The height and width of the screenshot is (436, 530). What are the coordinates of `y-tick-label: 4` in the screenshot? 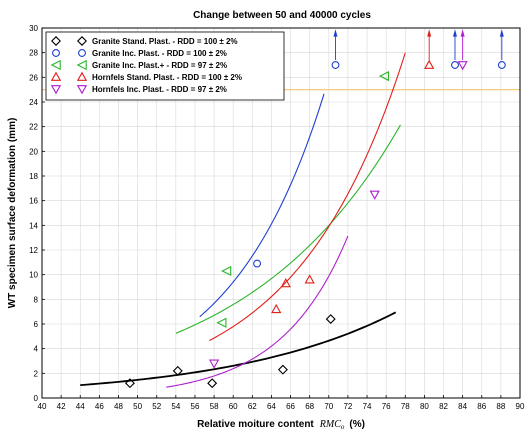 It's located at (36, 349).